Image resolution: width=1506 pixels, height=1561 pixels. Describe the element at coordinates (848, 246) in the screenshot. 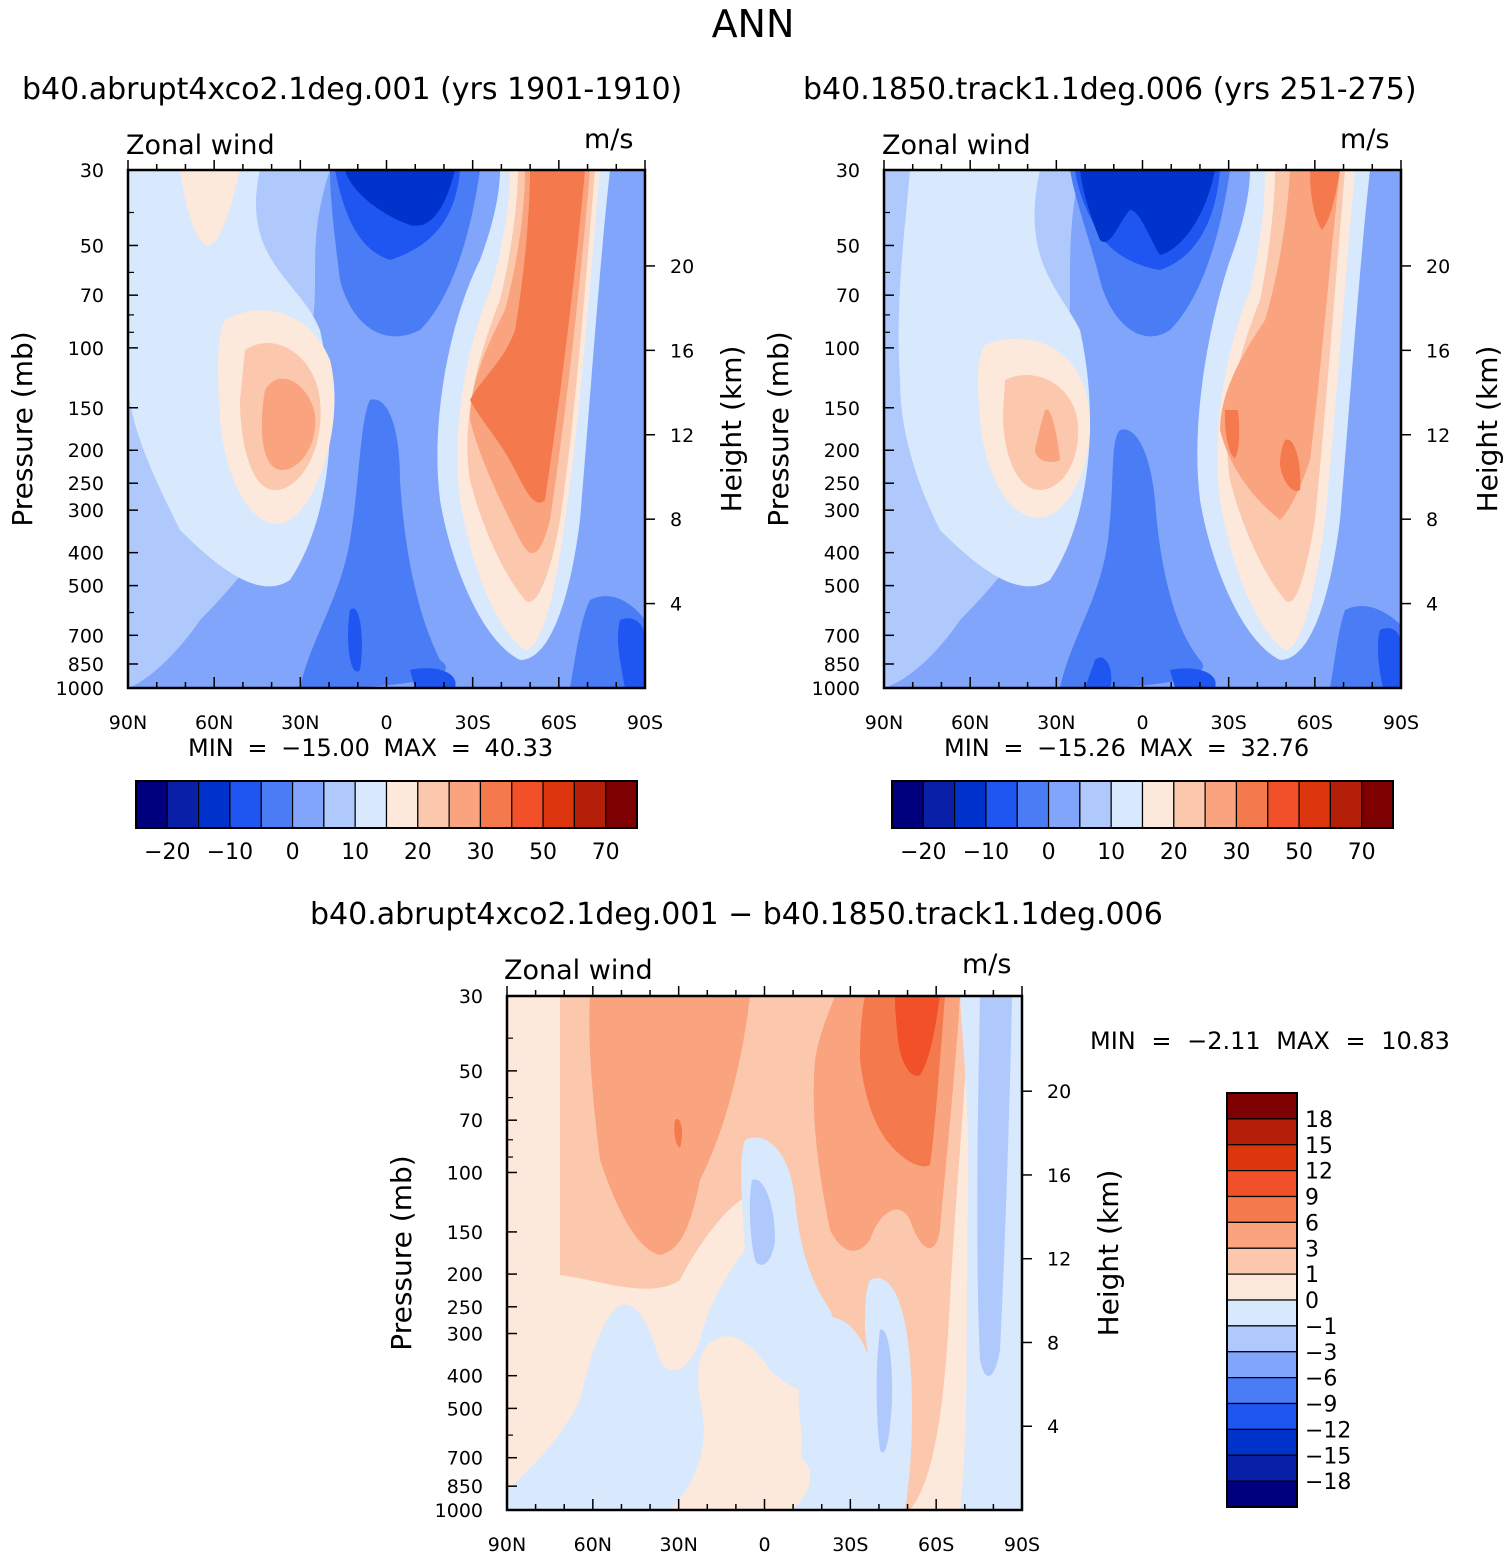

I see `panel2-ytick-label: 50` at that location.